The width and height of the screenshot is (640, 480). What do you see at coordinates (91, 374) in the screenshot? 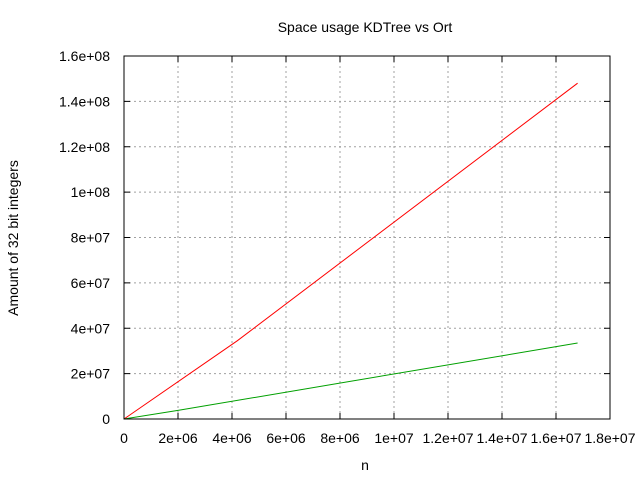
I see `y-tick-label: 2e+07` at bounding box center [91, 374].